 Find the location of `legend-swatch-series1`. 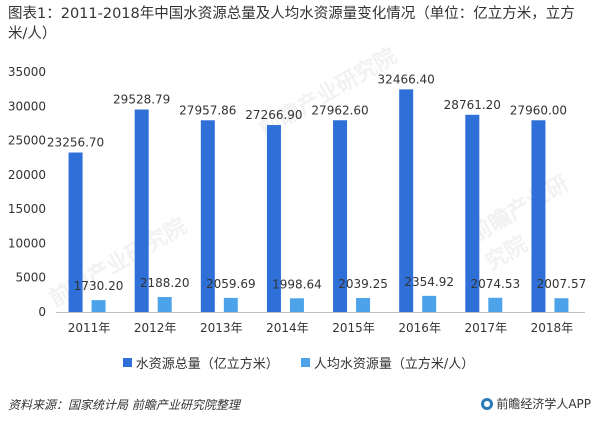

legend-swatch-series1 is located at coordinates (127, 362).